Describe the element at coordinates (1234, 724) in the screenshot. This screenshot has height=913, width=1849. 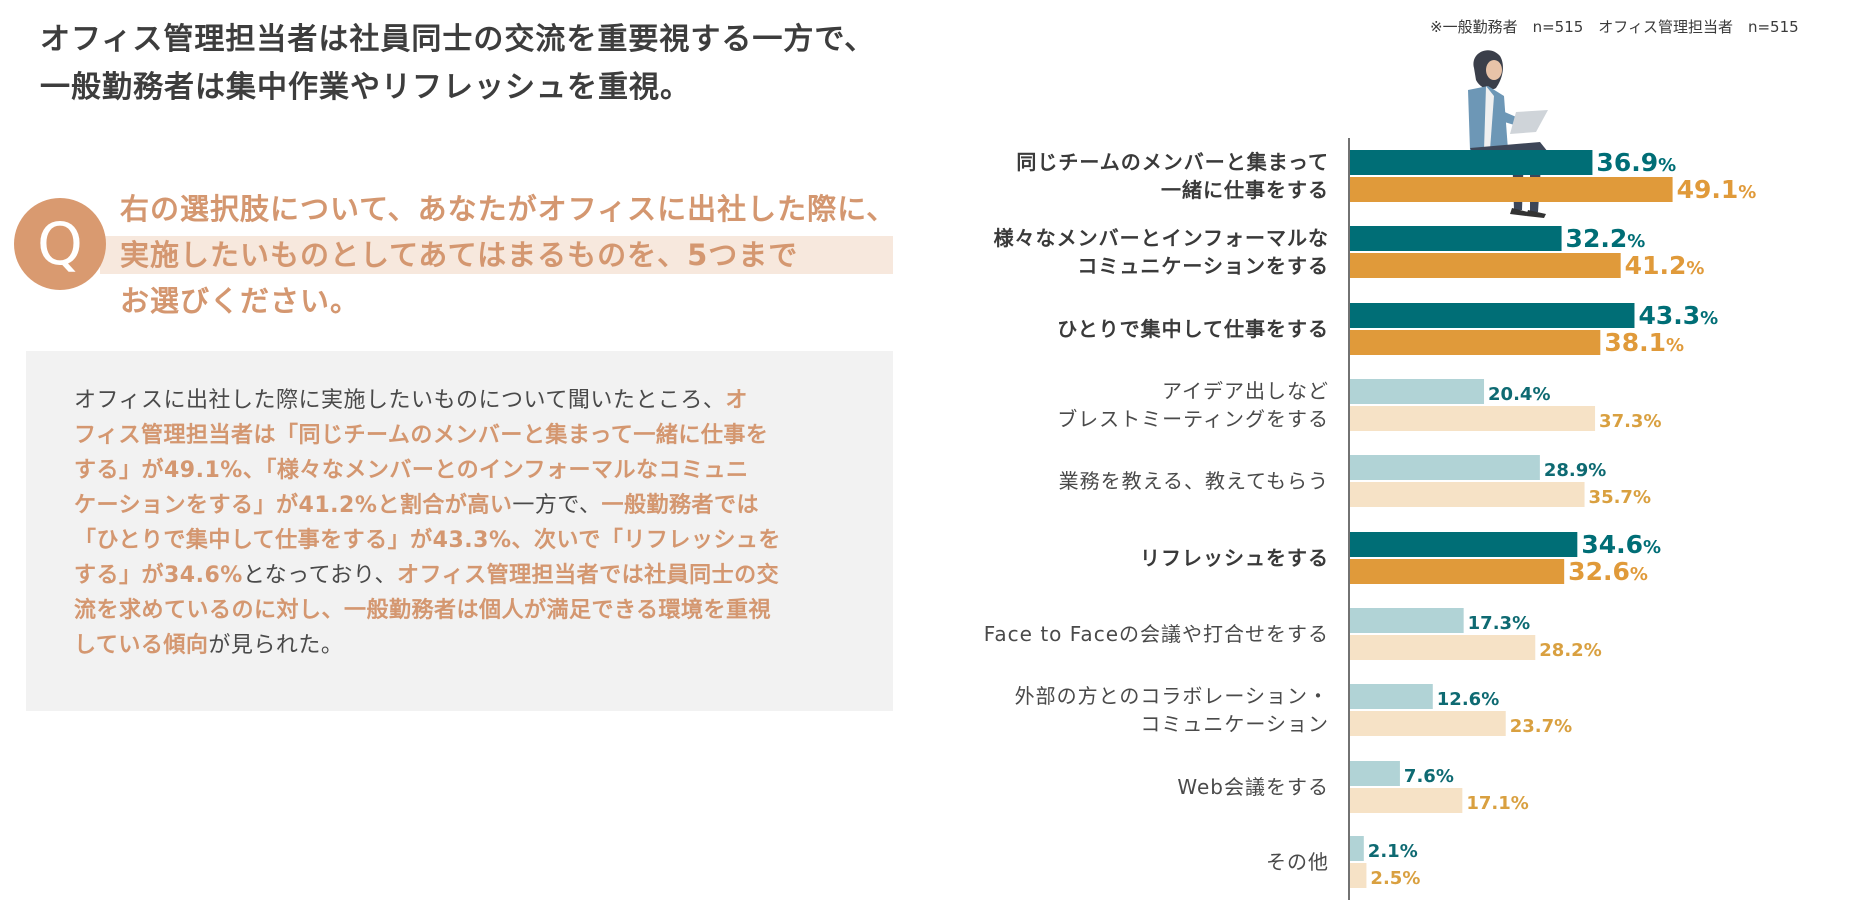
I see `category-label-7-line-2: コミュニケーション` at that location.